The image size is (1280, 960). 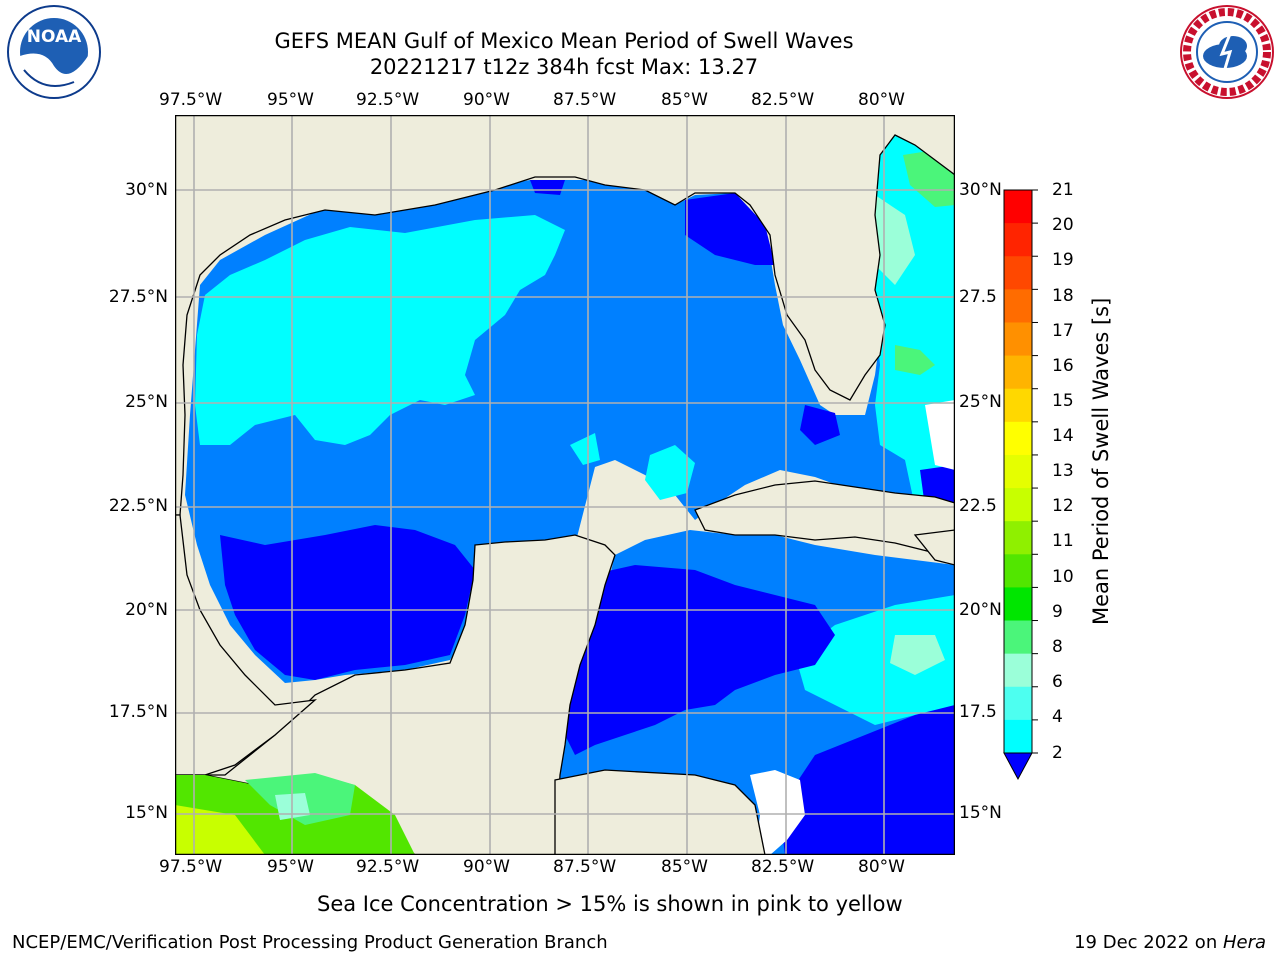 What do you see at coordinates (138, 506) in the screenshot?
I see `lat-label: 22.5°N` at bounding box center [138, 506].